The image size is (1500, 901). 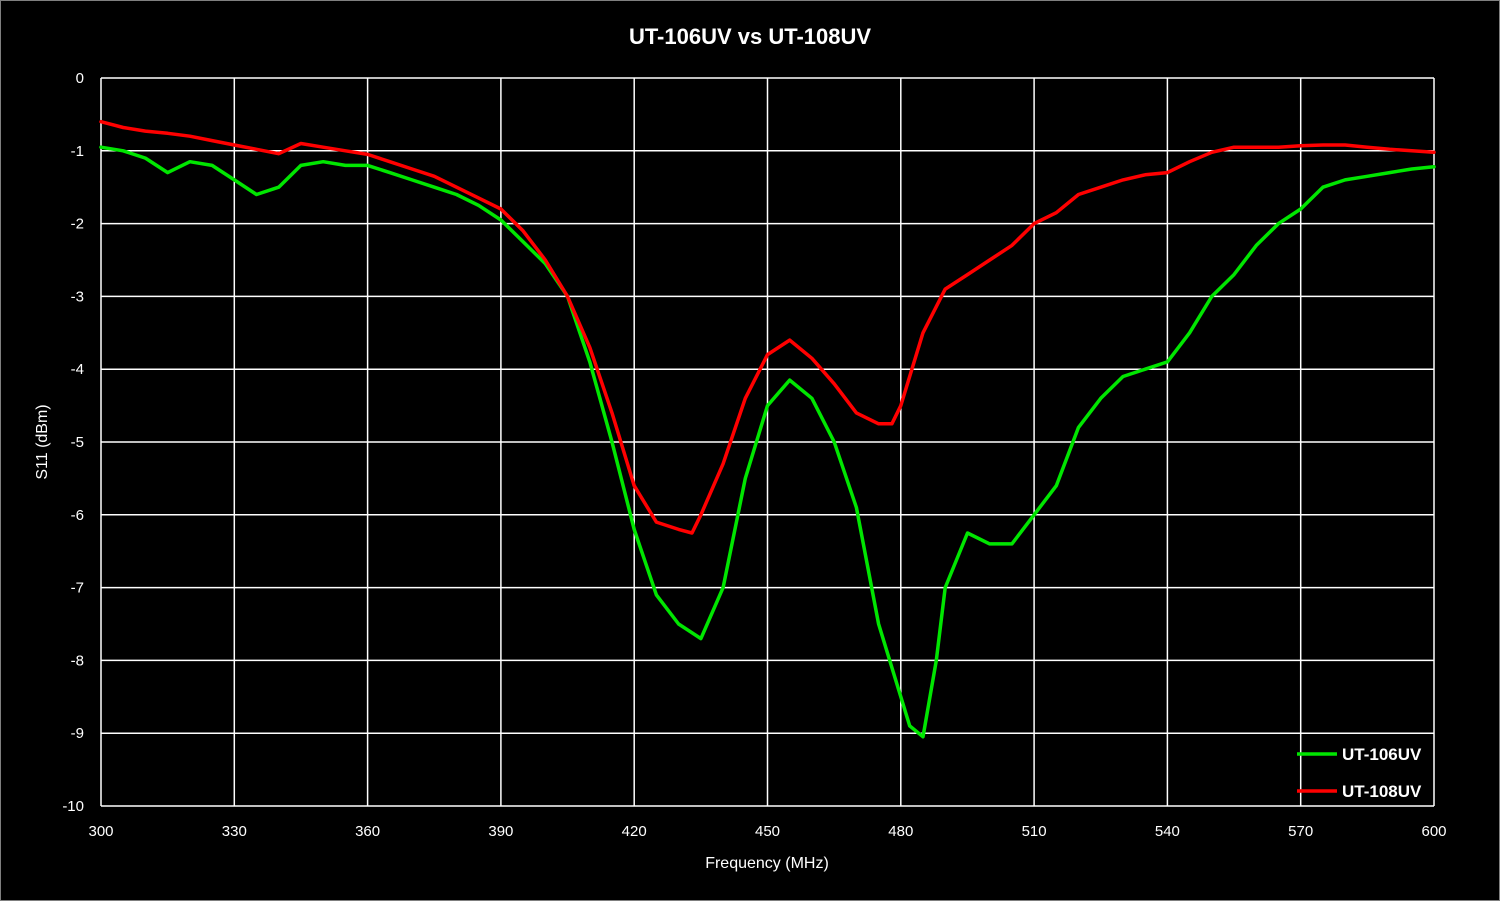 What do you see at coordinates (234, 831) in the screenshot?
I see `x-tick-label: 330` at bounding box center [234, 831].